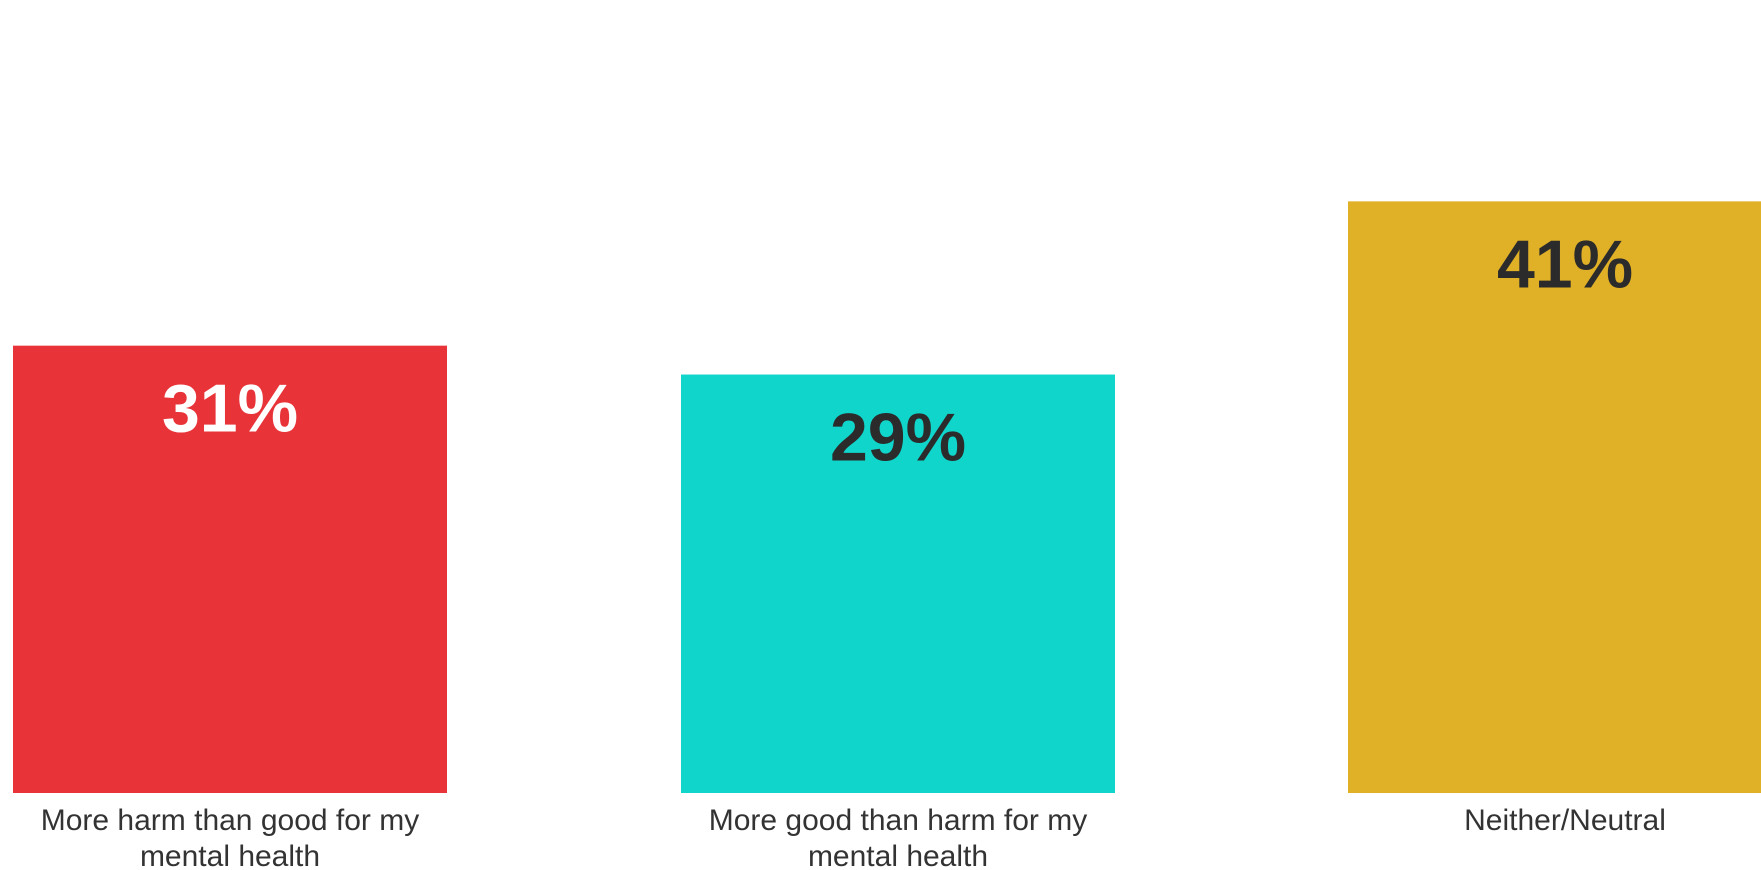 The width and height of the screenshot is (1761, 870). What do you see at coordinates (1565, 820) in the screenshot?
I see `category-label-3: Neither/Neutral` at bounding box center [1565, 820].